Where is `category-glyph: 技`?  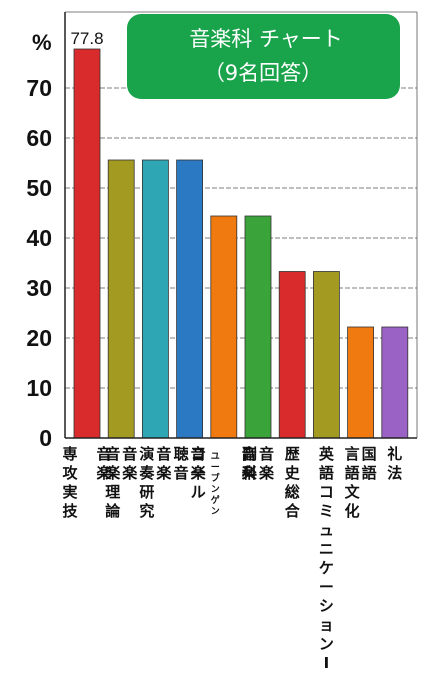 category-glyph: 技 is located at coordinates (70, 511).